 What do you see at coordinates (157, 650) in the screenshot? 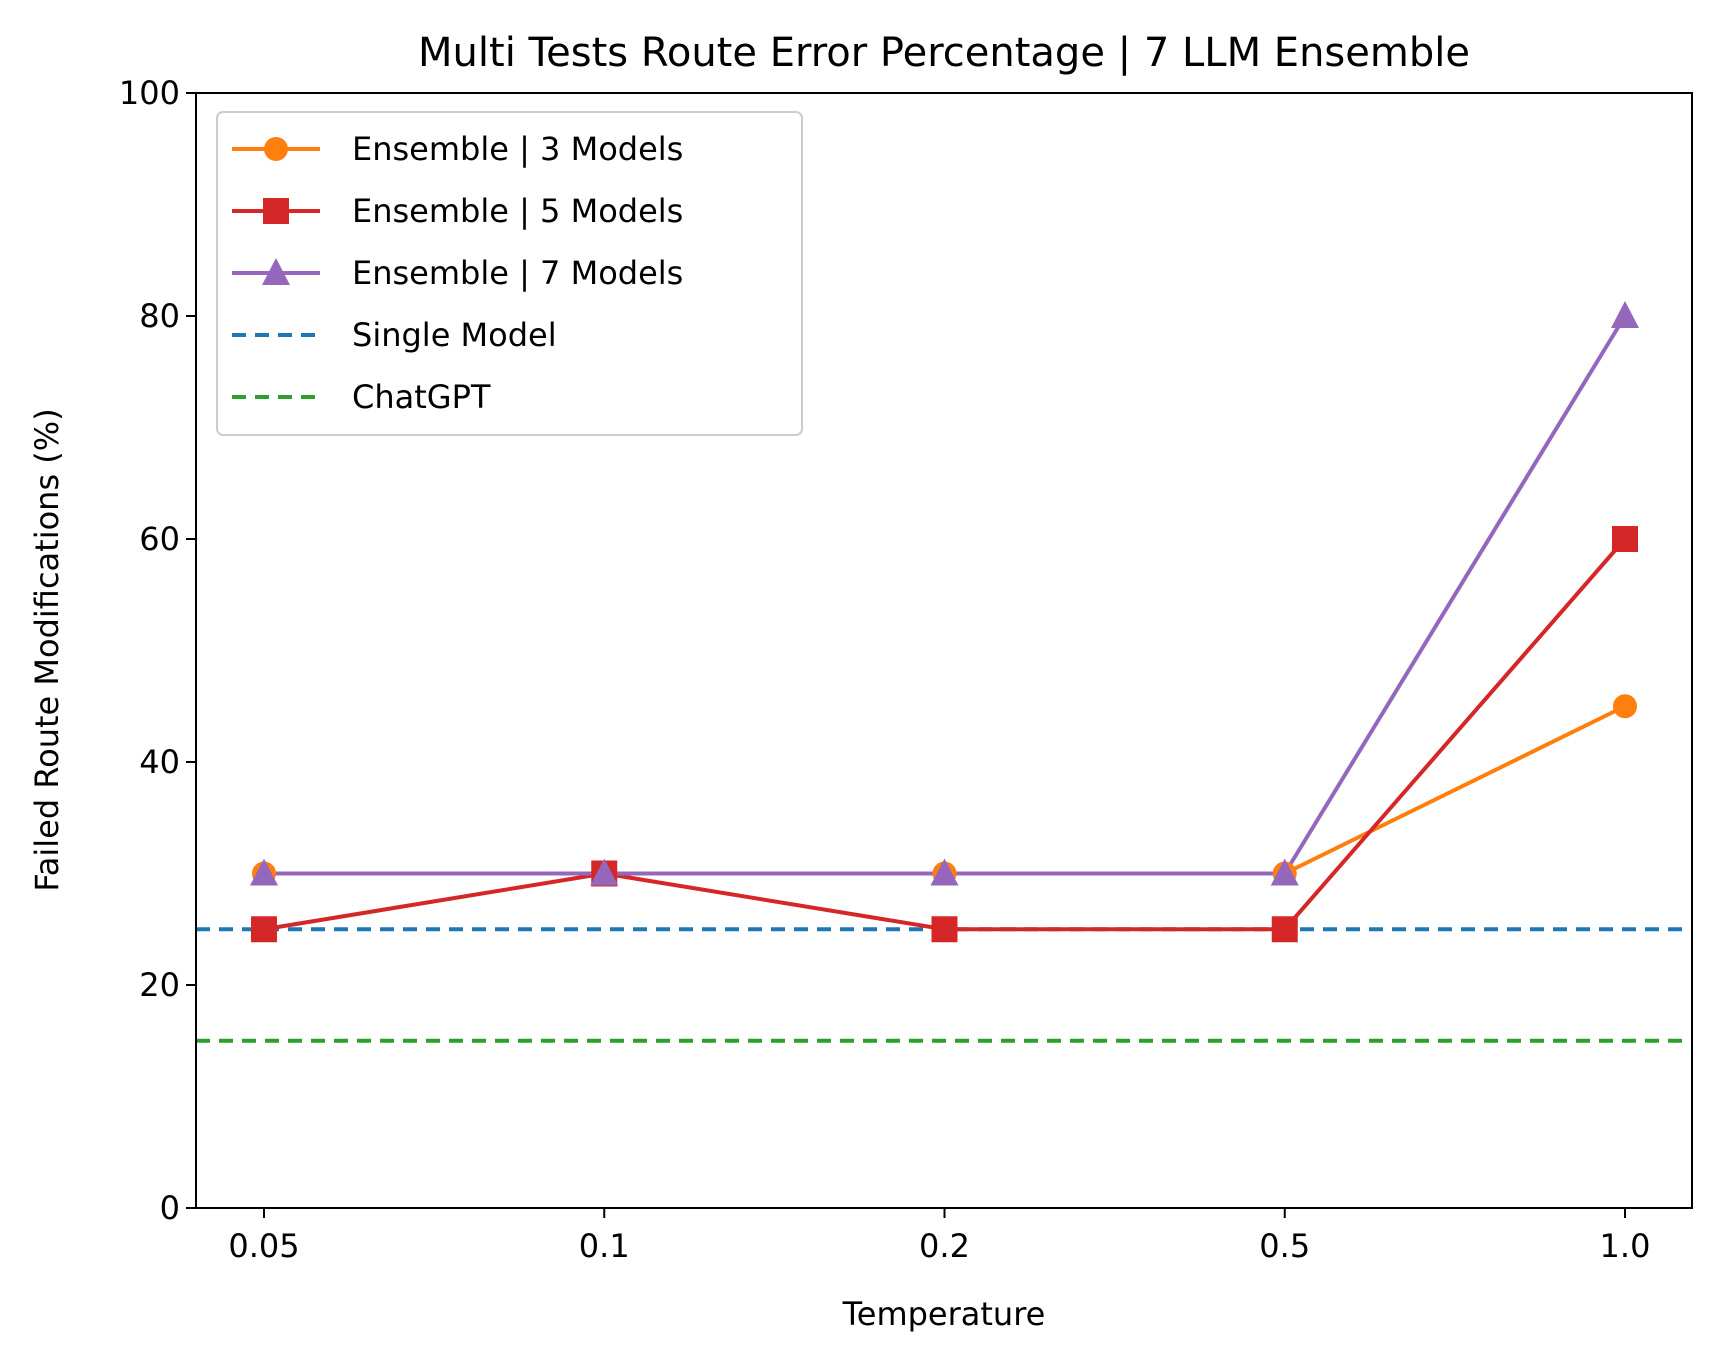
I see `y-axis-ticks: 0 20 40 60 80 100` at bounding box center [157, 650].